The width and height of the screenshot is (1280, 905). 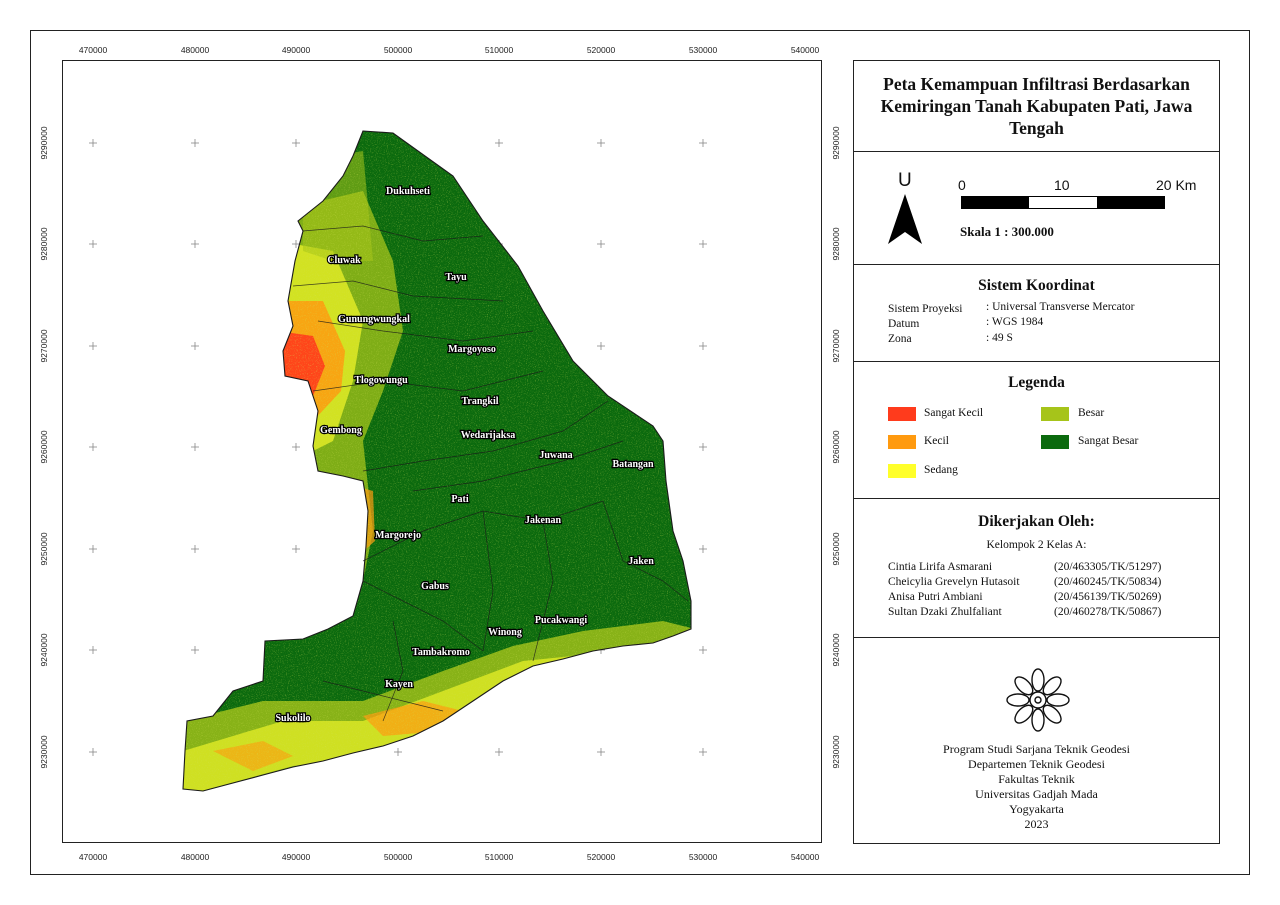 What do you see at coordinates (905, 180) in the screenshot?
I see `north-label: U` at bounding box center [905, 180].